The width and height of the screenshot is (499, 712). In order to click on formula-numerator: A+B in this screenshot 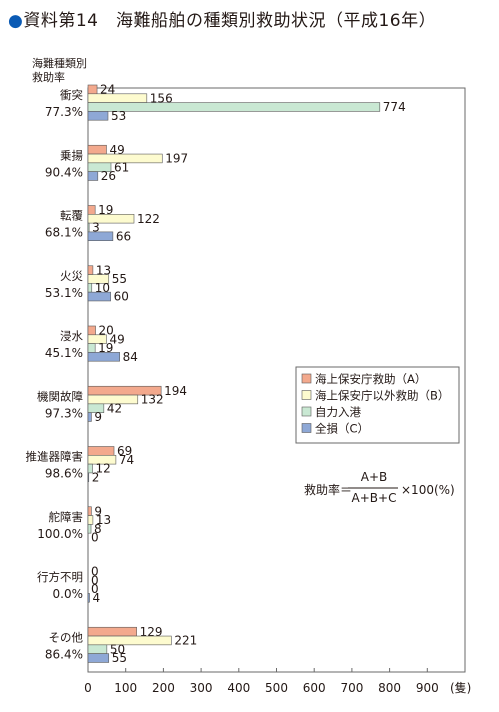, I will do `click(374, 477)`.